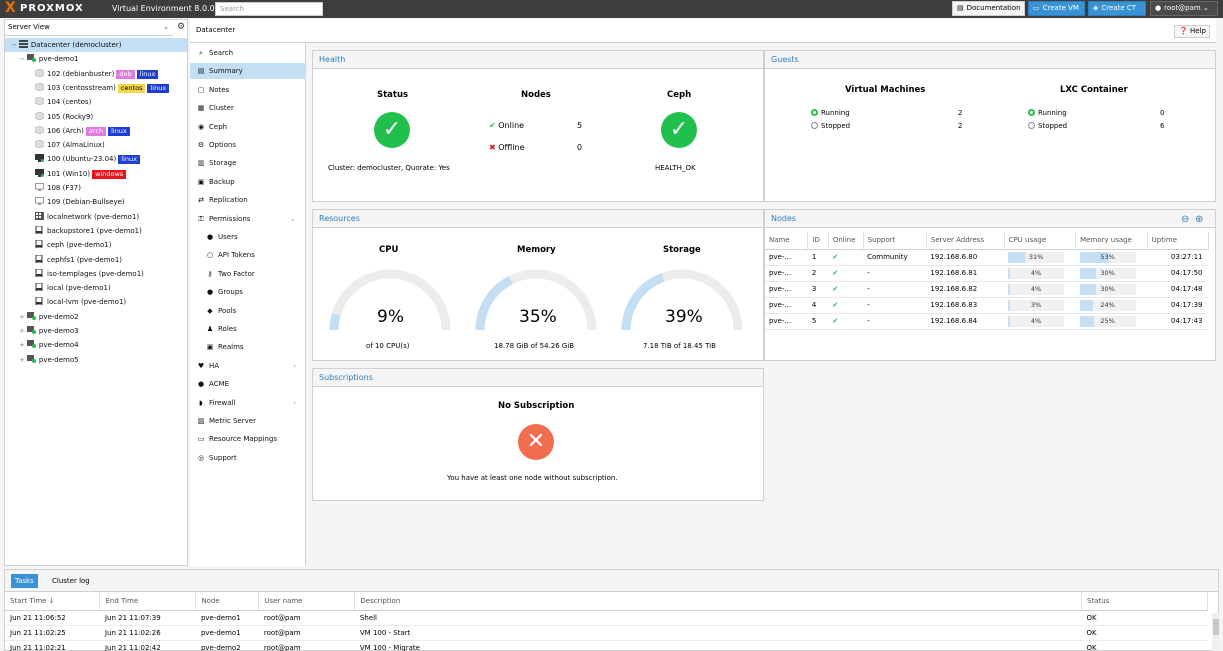 Image resolution: width=1223 pixels, height=651 pixels. Describe the element at coordinates (228, 200) in the screenshot. I see `nav-item-label: Replication` at that location.